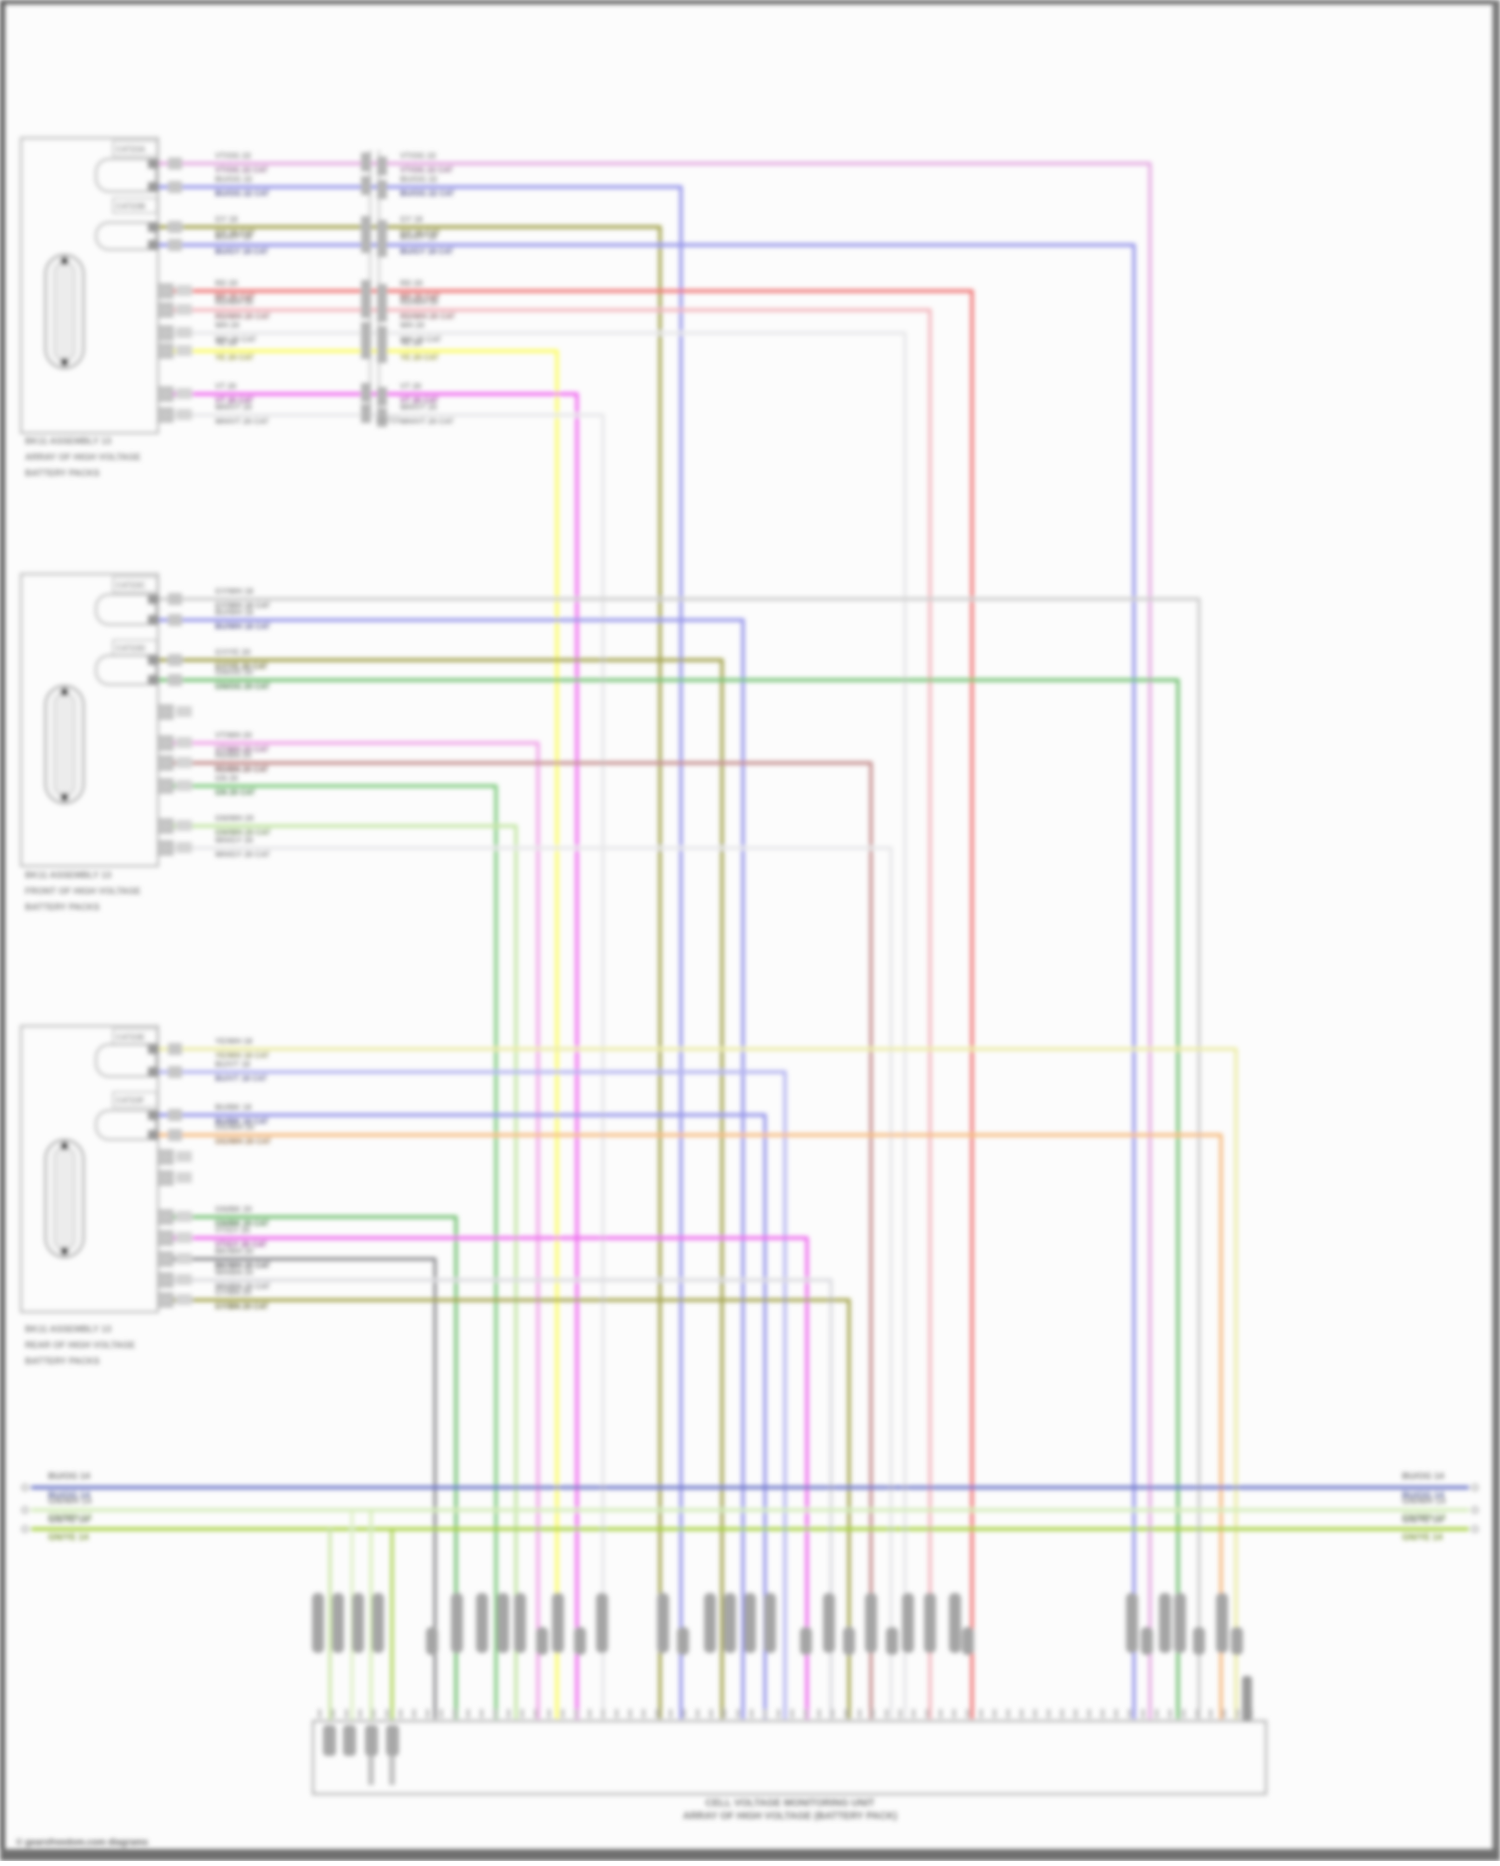 The image size is (1500, 1866). Describe the element at coordinates (233, 1209) in the screenshot. I see `svg-text: GN/BK 20` at that location.